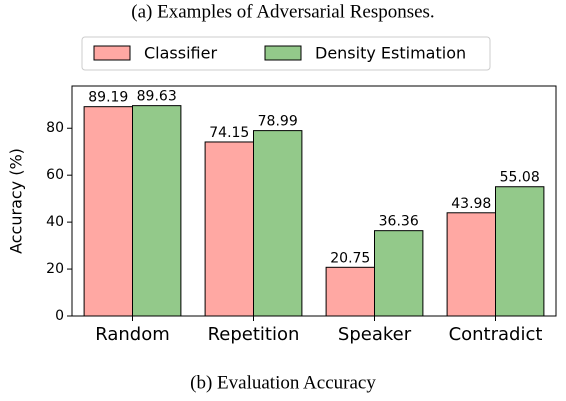 Image resolution: width=566 pixels, height=401 pixels. Describe the element at coordinates (471, 204) in the screenshot. I see `value-label: 43.98` at that location.